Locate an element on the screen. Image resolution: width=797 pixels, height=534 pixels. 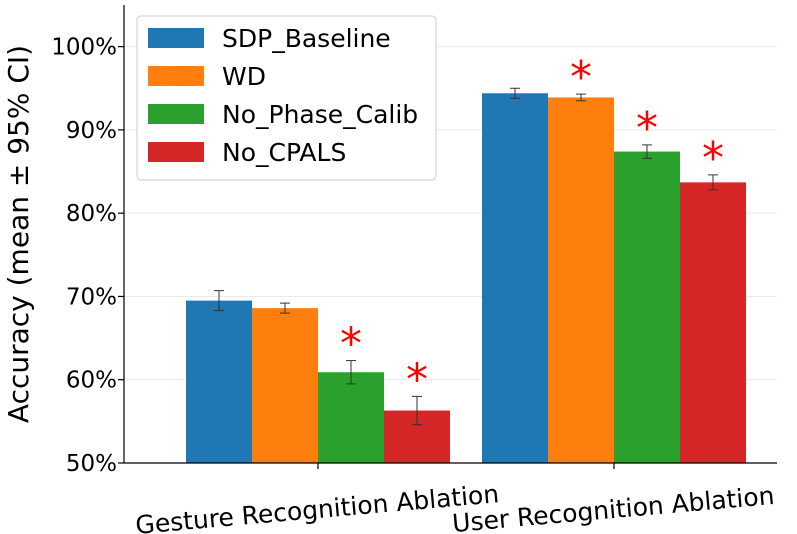
x-tick-label: User Recognition Ablation is located at coordinates (613, 507).